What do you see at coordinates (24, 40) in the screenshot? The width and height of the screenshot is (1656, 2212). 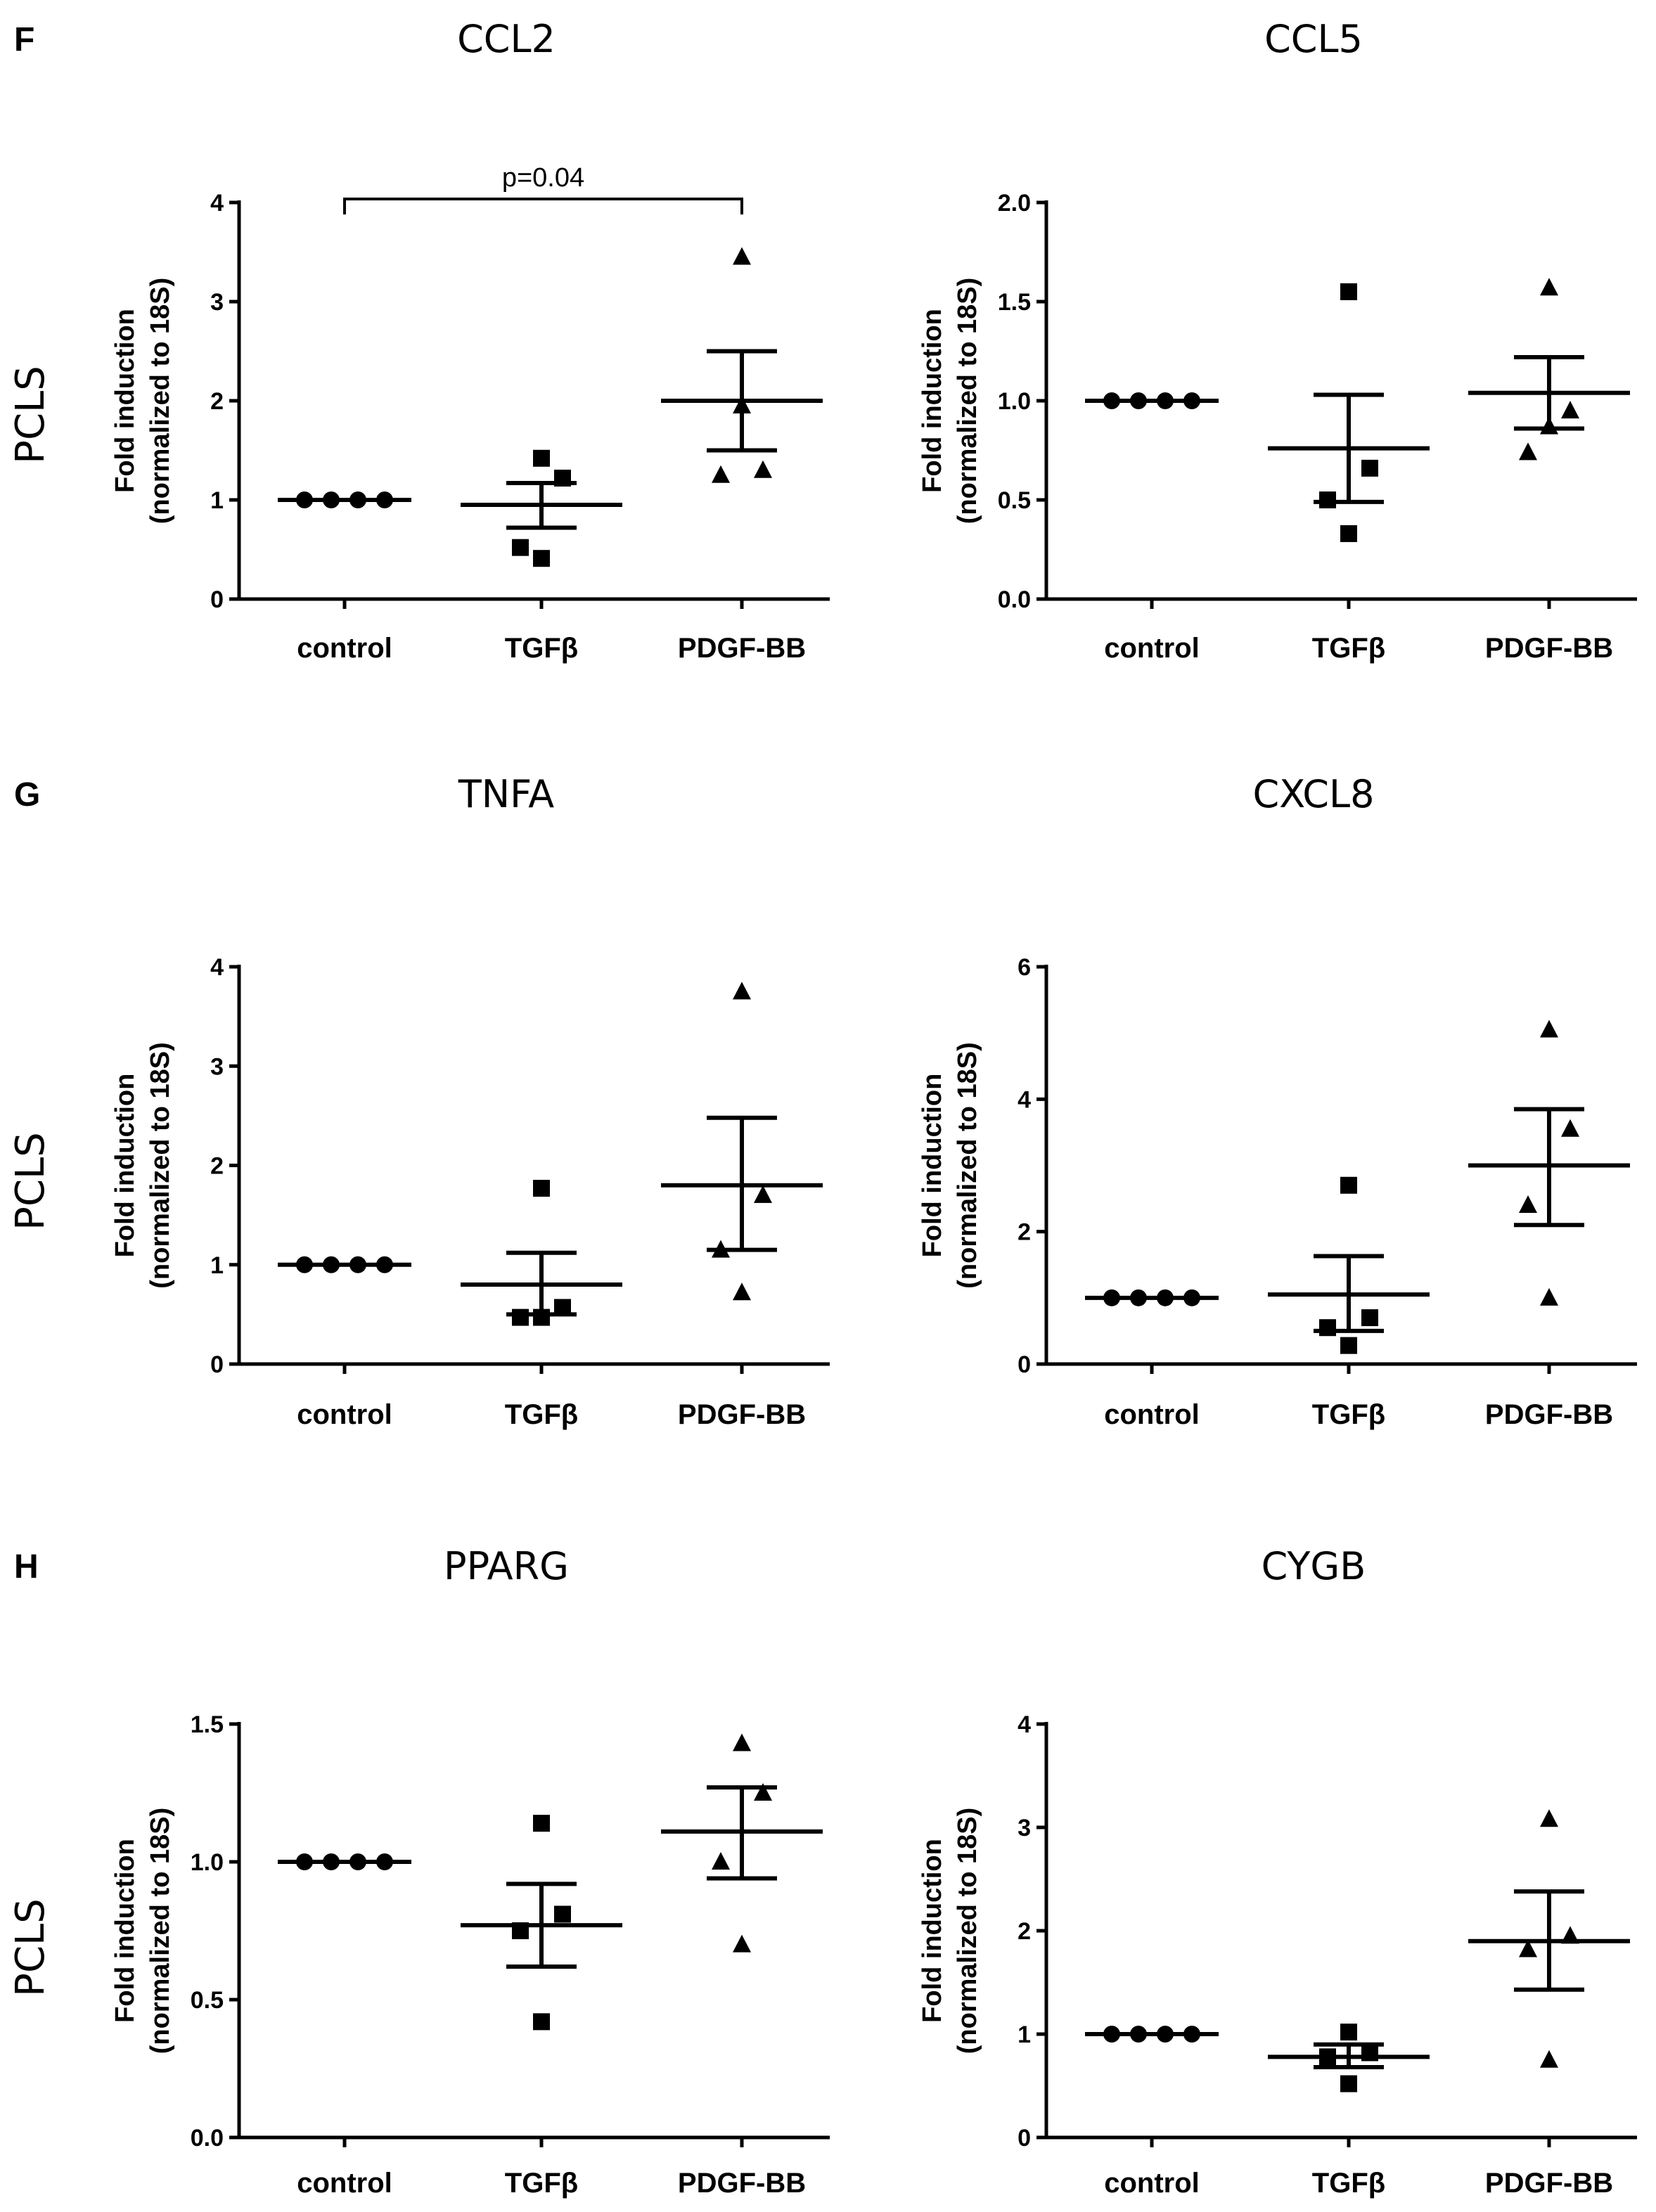 I see `panel-letter-f: F` at bounding box center [24, 40].